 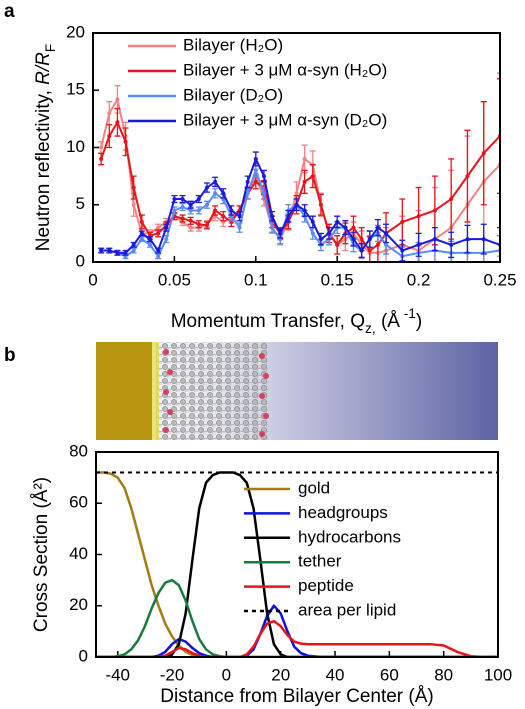 I want to click on y-tick-label: 5, so click(x=80, y=203).